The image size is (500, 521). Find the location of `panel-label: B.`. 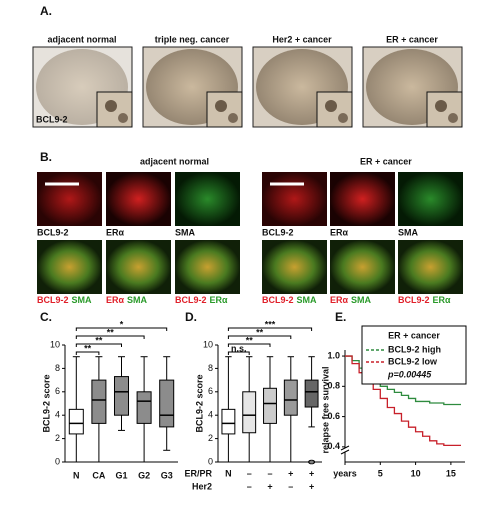

panel-label: B. is located at coordinates (46, 157).